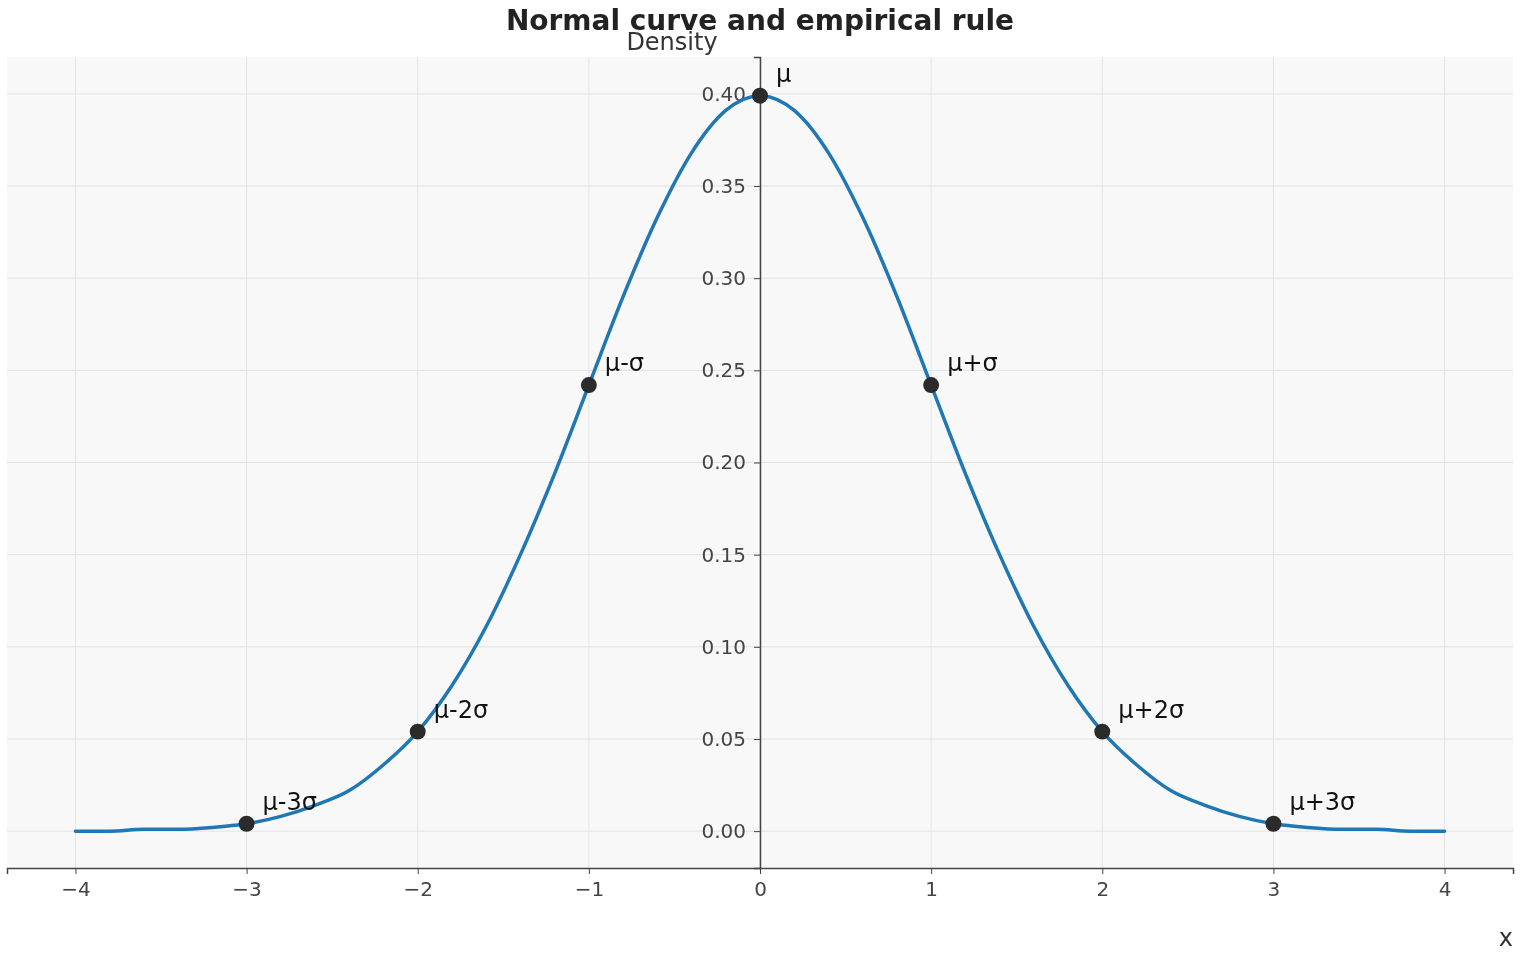  Describe the element at coordinates (624, 363) in the screenshot. I see `annotation: μ-σ` at that location.